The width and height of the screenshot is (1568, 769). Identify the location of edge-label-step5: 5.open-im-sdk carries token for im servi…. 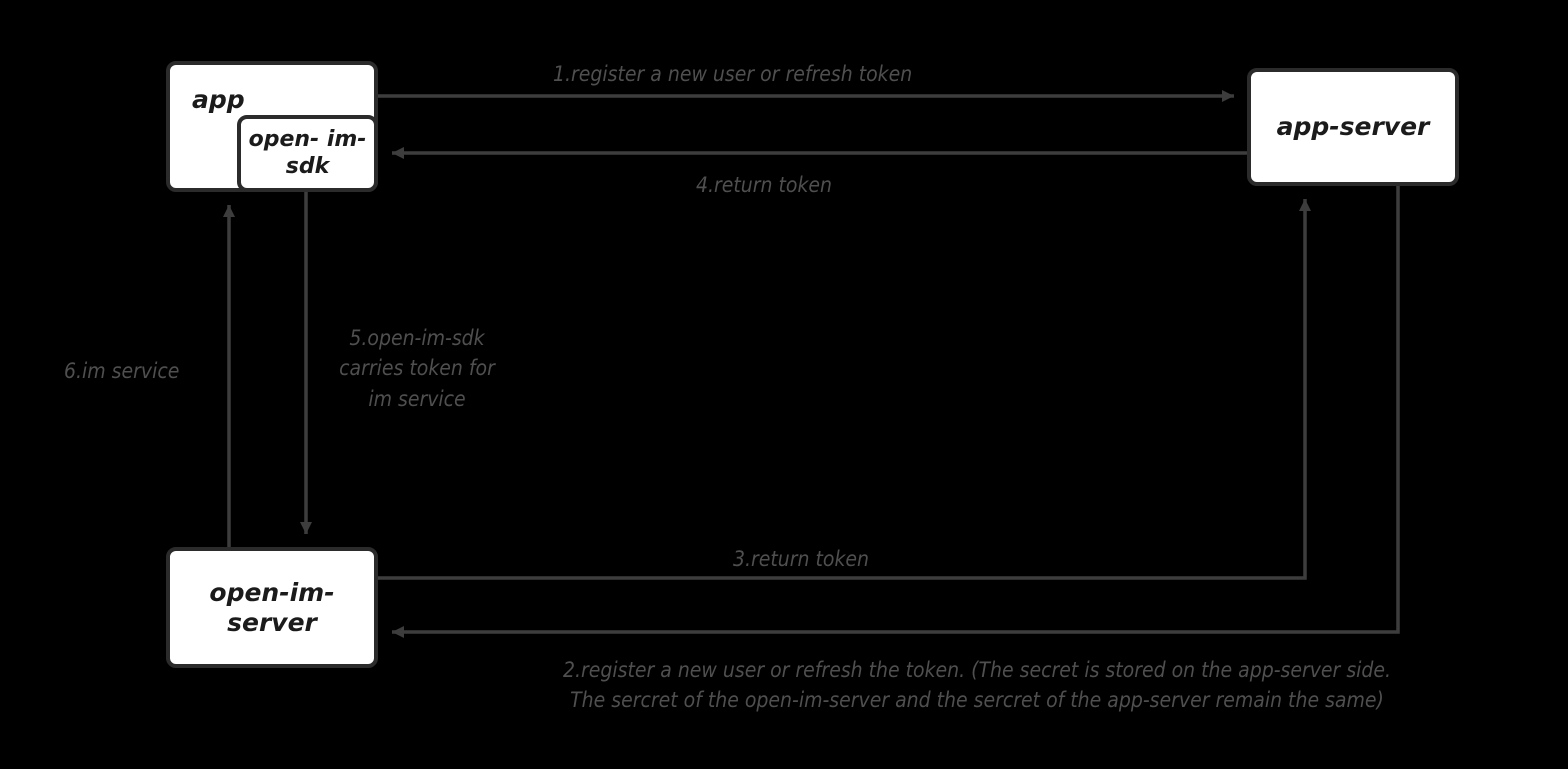
(417, 368).